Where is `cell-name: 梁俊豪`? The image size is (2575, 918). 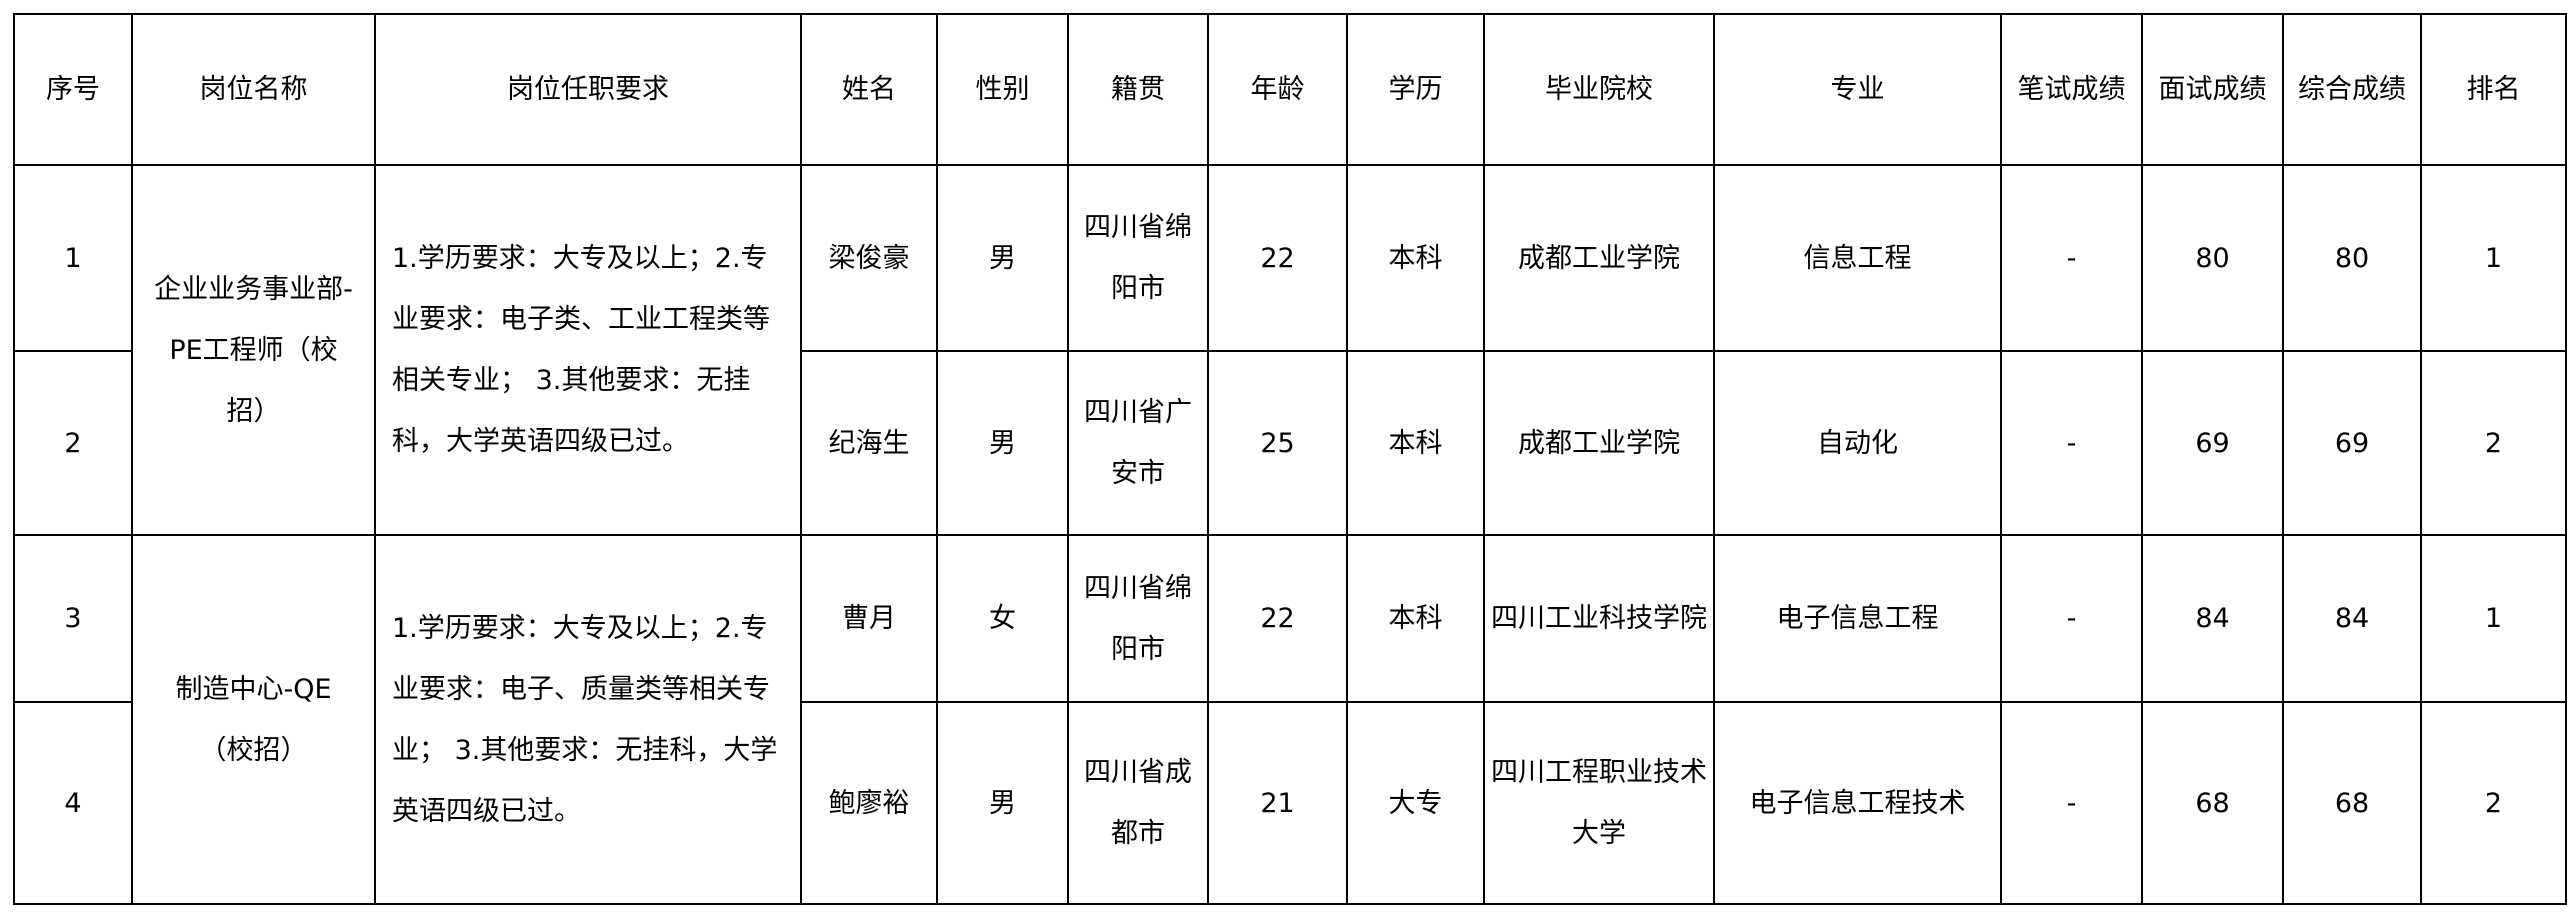
cell-name: 梁俊豪 is located at coordinates (869, 258).